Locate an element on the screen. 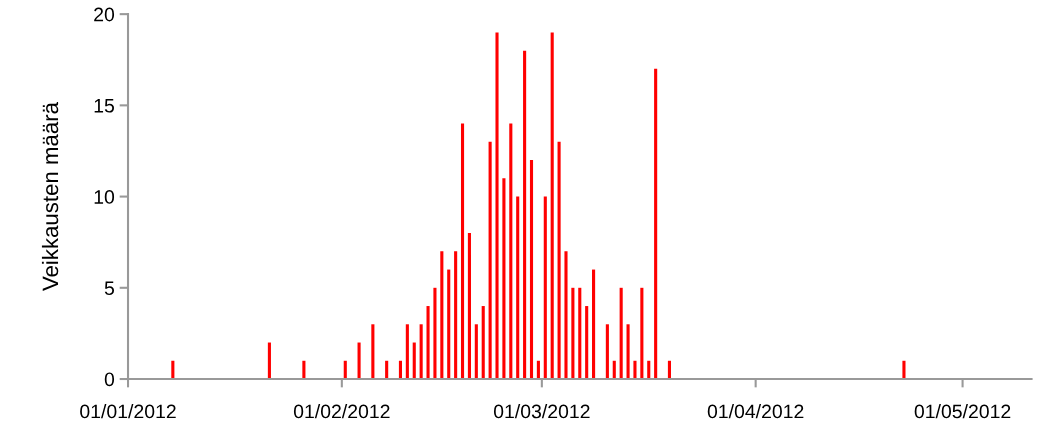 This screenshot has width=1058, height=442. y-tick-label: 5 is located at coordinates (109, 288).